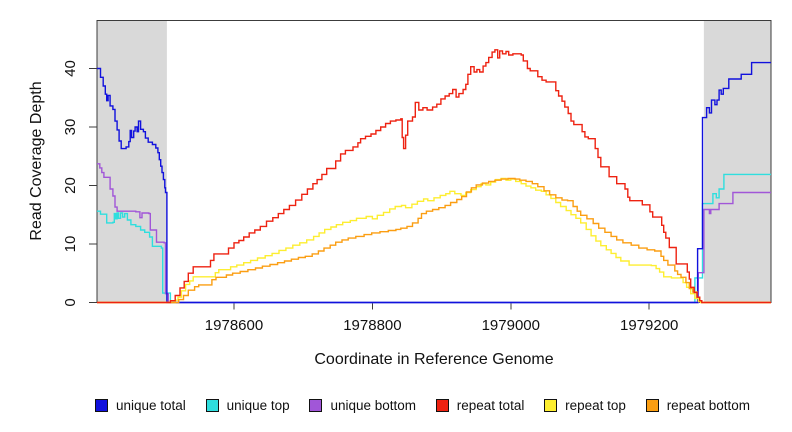  What do you see at coordinates (551, 405) in the screenshot?
I see `legend-swatch-repeat-top` at bounding box center [551, 405].